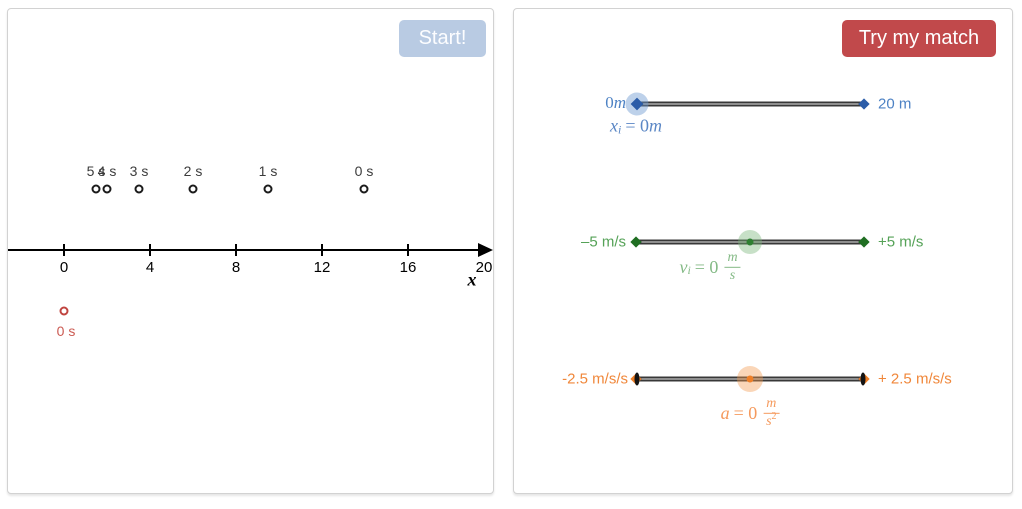 The height and width of the screenshot is (509, 1022). Describe the element at coordinates (901, 242) in the screenshot. I see `velocity-slider-max-label: +5 m/s` at that location.